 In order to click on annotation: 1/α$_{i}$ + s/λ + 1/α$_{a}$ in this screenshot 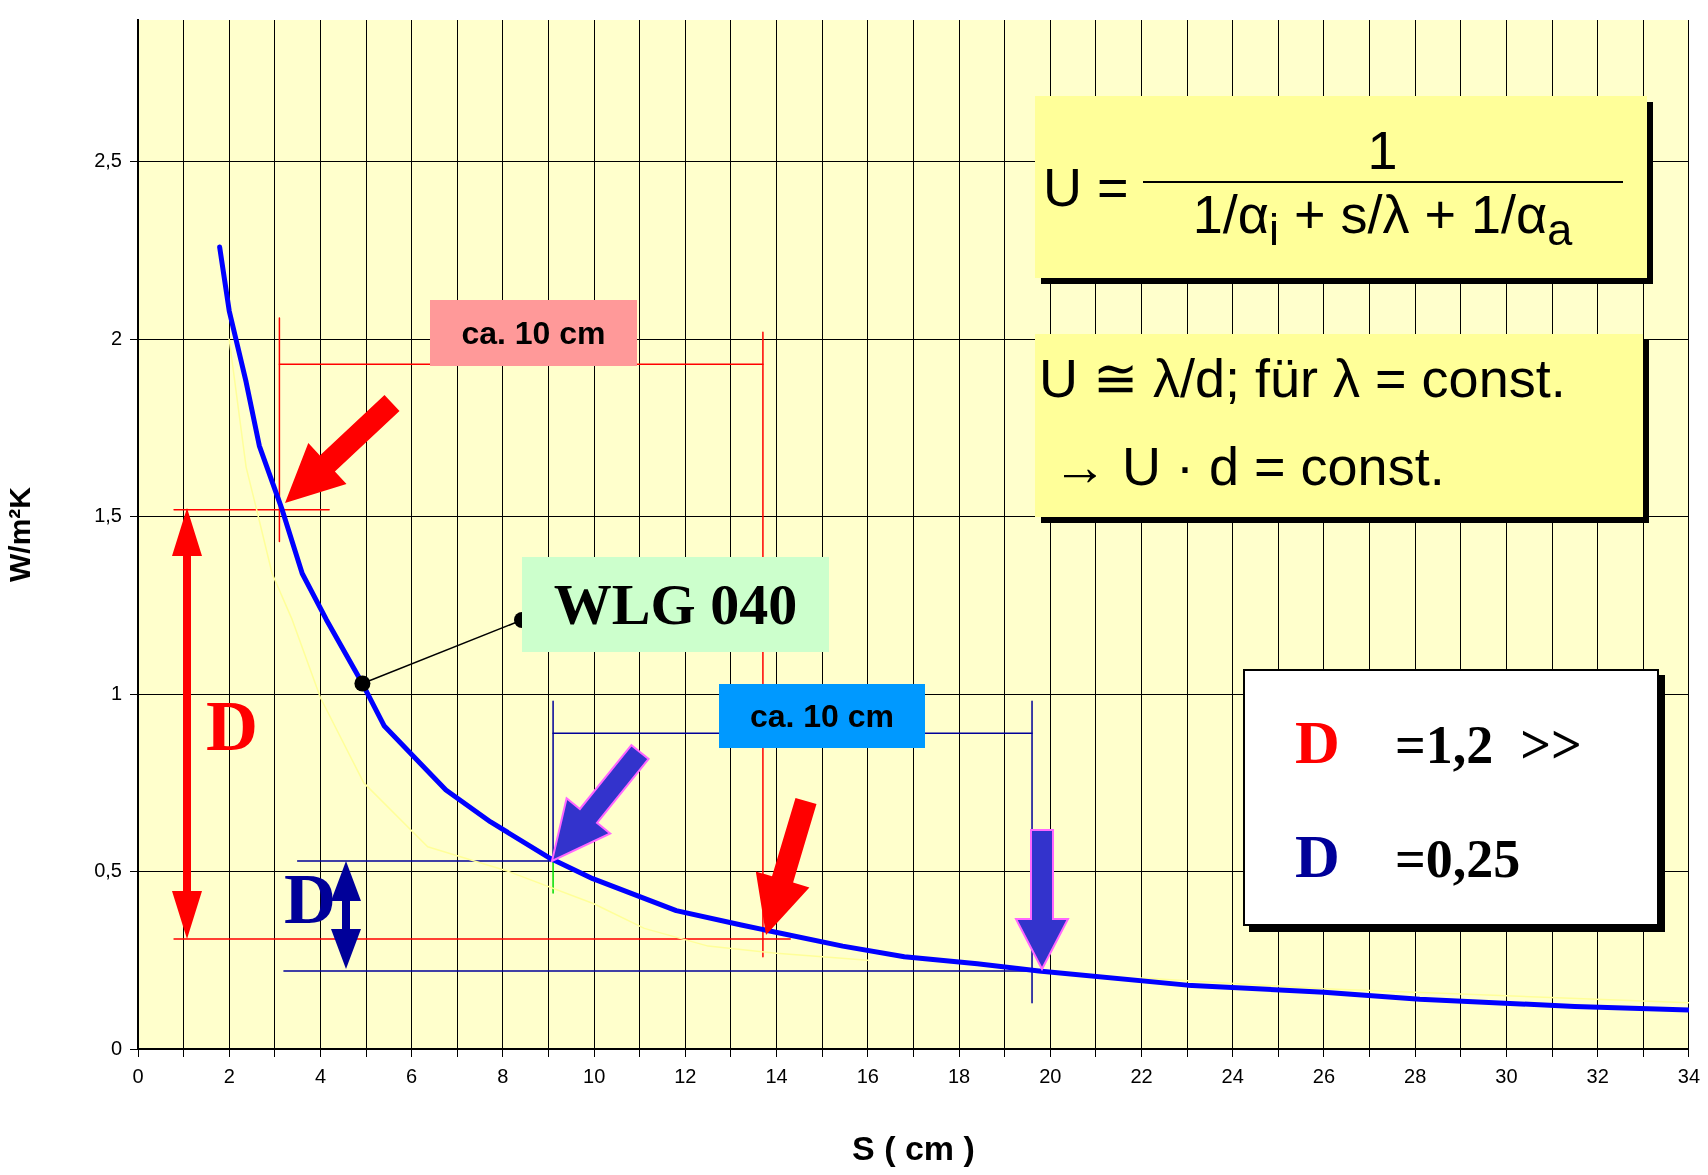, I will do `click(1382, 219)`.